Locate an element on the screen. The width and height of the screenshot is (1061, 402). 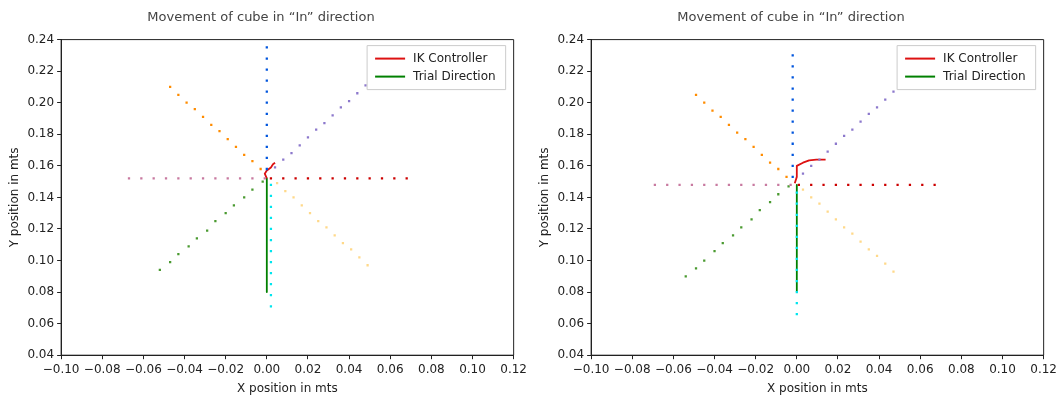
x-tick-label: 0.04 is located at coordinates (349, 368).